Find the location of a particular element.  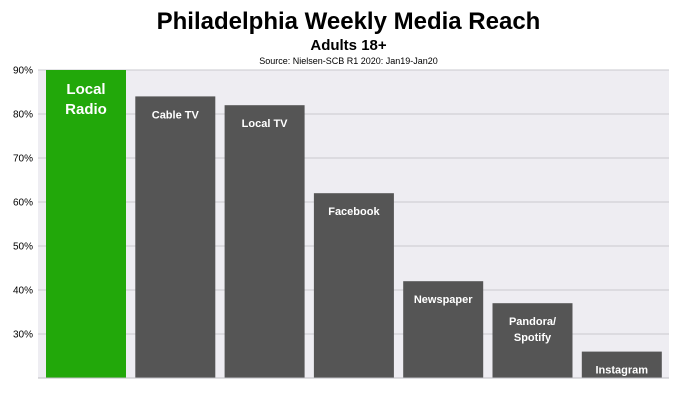

bar-label: Instagram is located at coordinates (622, 371).